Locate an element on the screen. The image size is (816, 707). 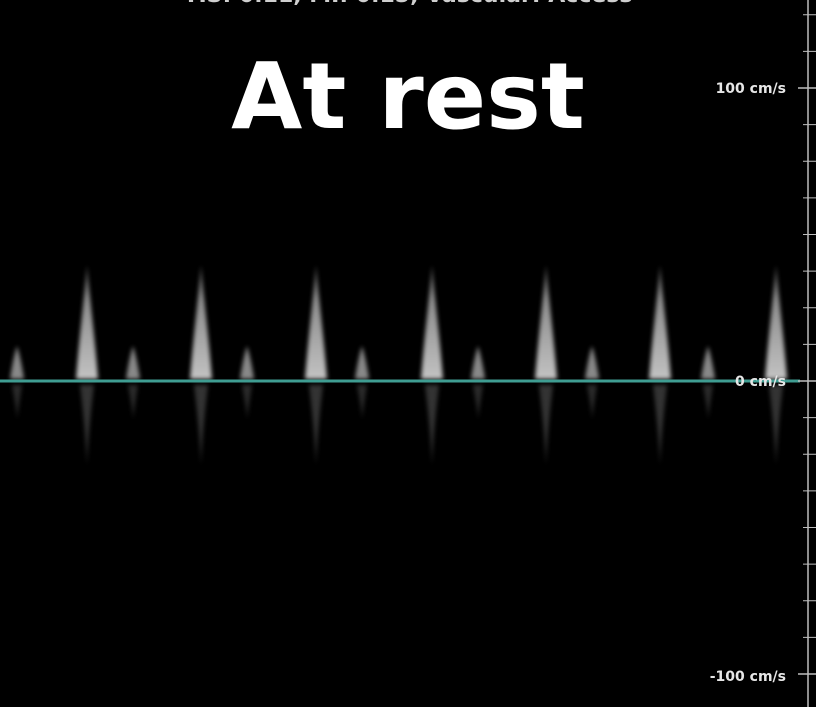
scale-label: 0 cm/s is located at coordinates (760, 382).